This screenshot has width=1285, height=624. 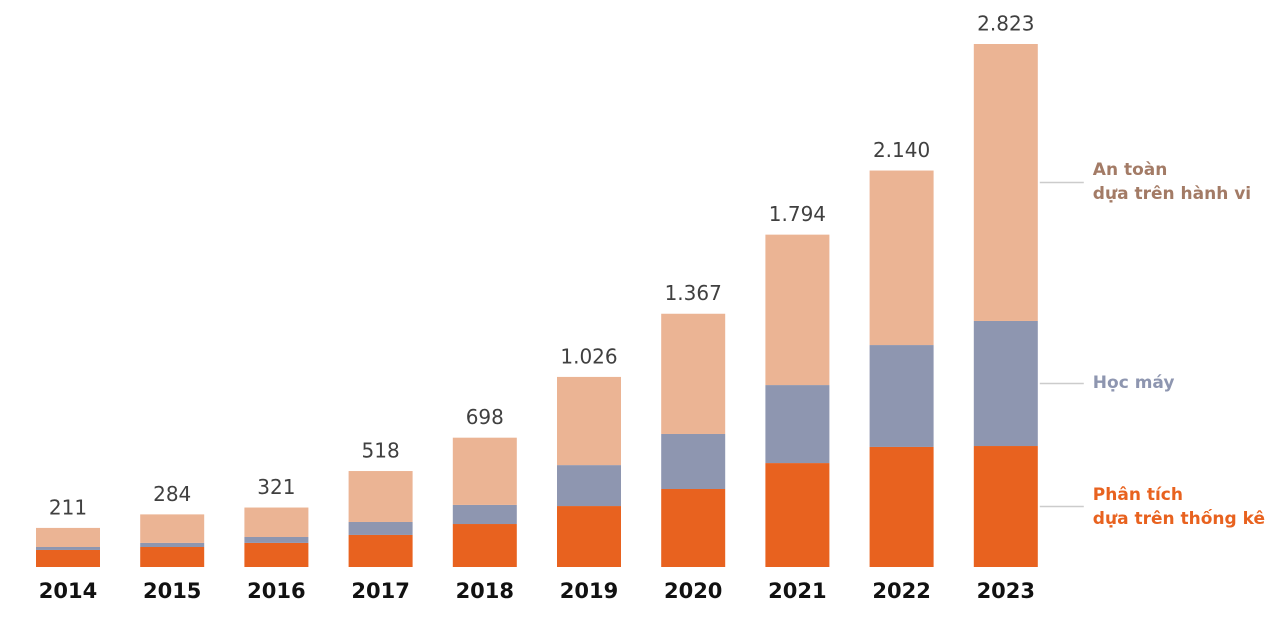 What do you see at coordinates (381, 451) in the screenshot?
I see `total-label: 518` at bounding box center [381, 451].